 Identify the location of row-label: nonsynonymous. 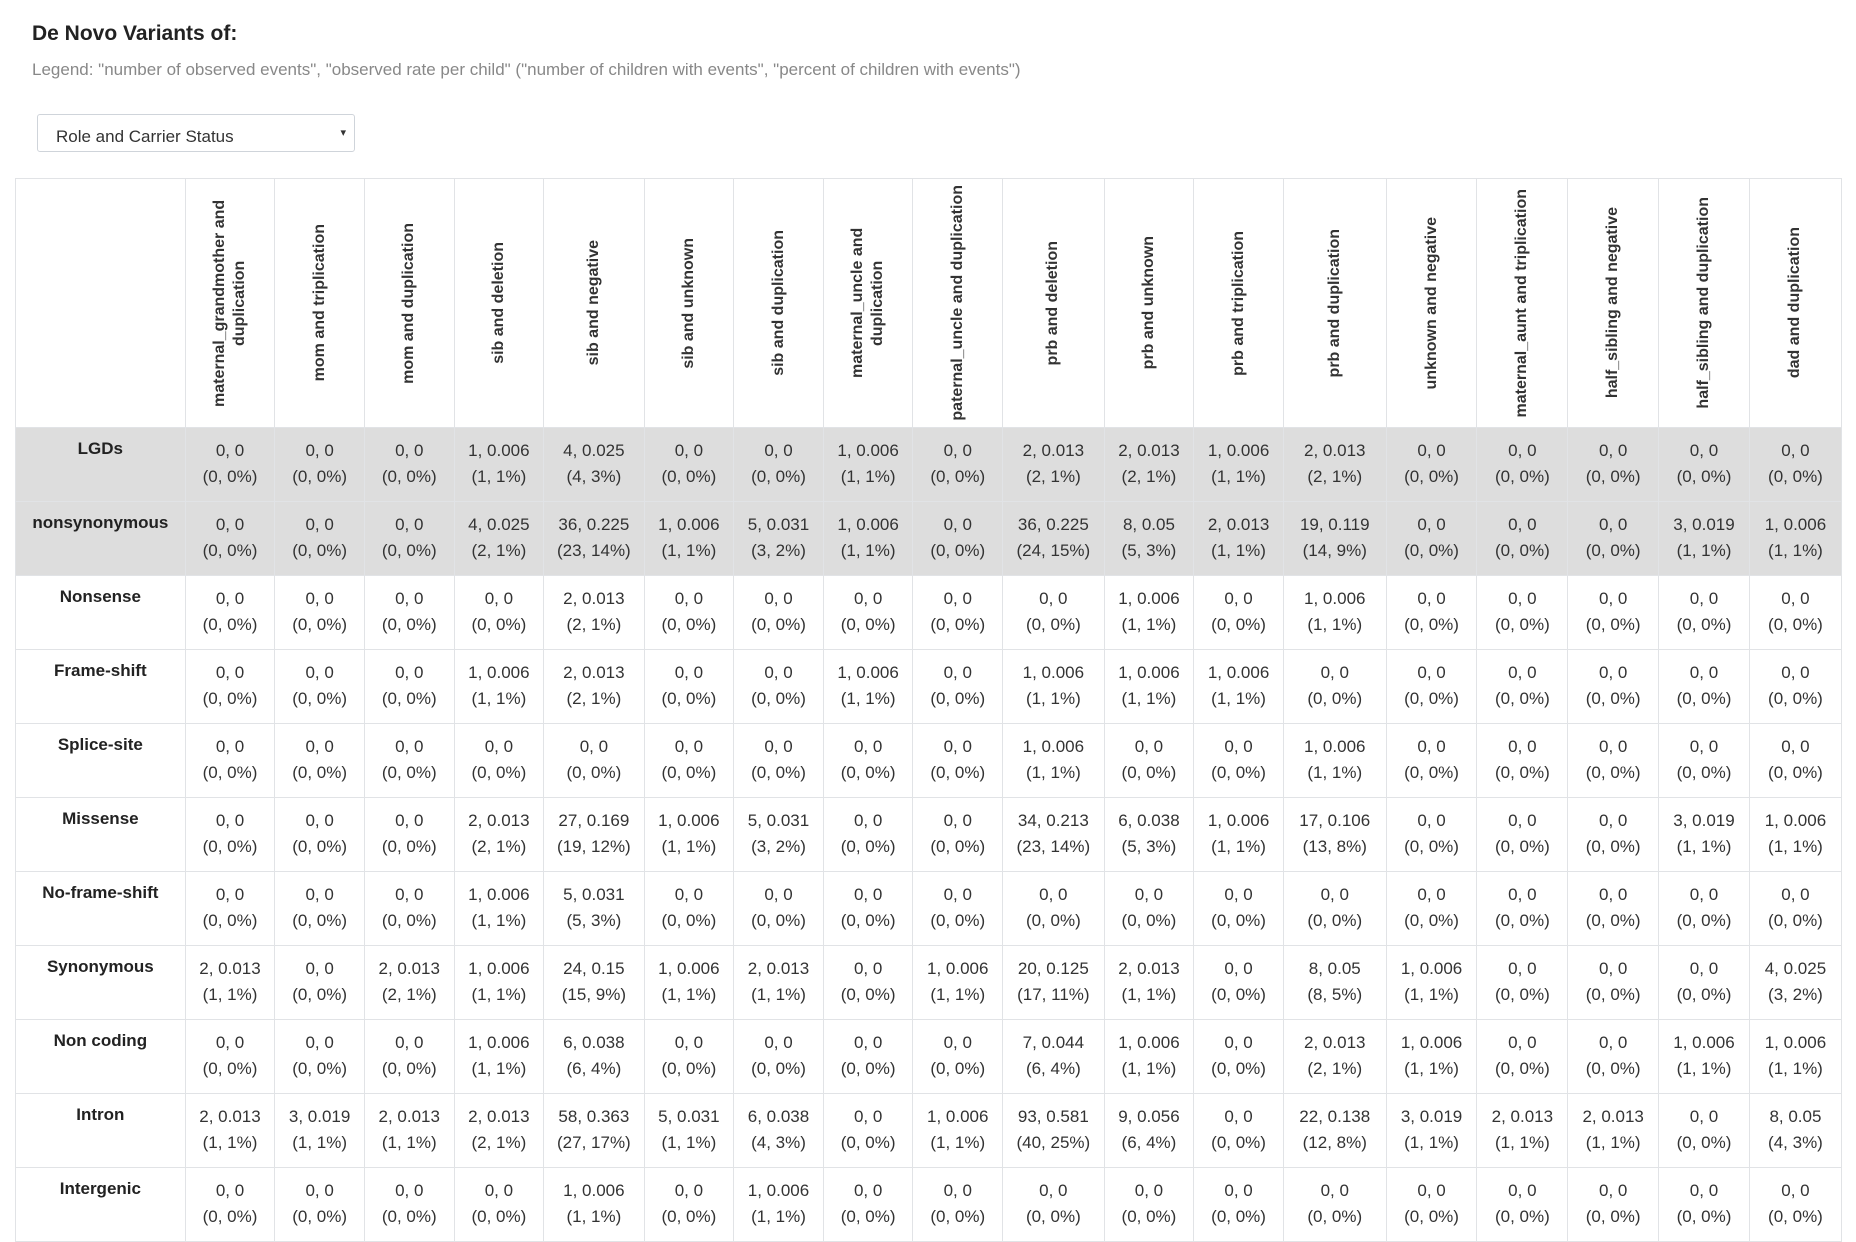
(100, 538).